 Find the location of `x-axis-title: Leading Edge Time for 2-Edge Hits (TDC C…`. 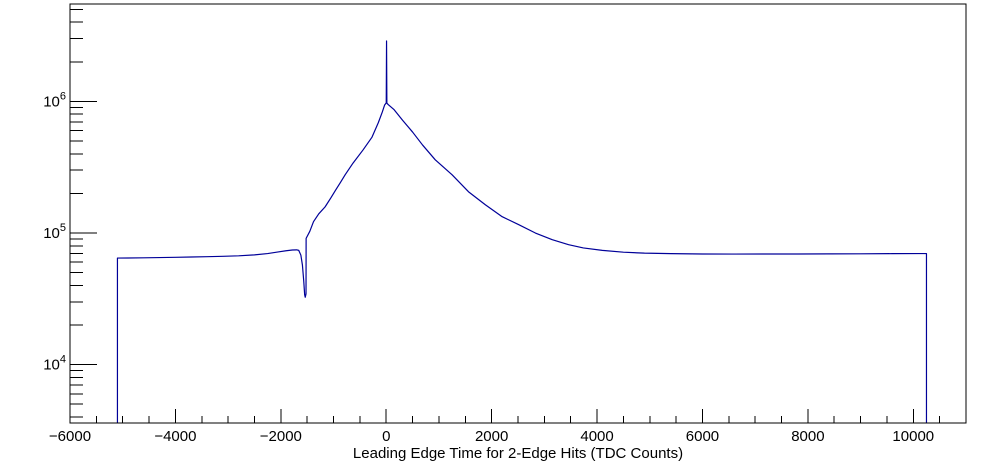

x-axis-title: Leading Edge Time for 2-Edge Hits (TDC C… is located at coordinates (518, 453).